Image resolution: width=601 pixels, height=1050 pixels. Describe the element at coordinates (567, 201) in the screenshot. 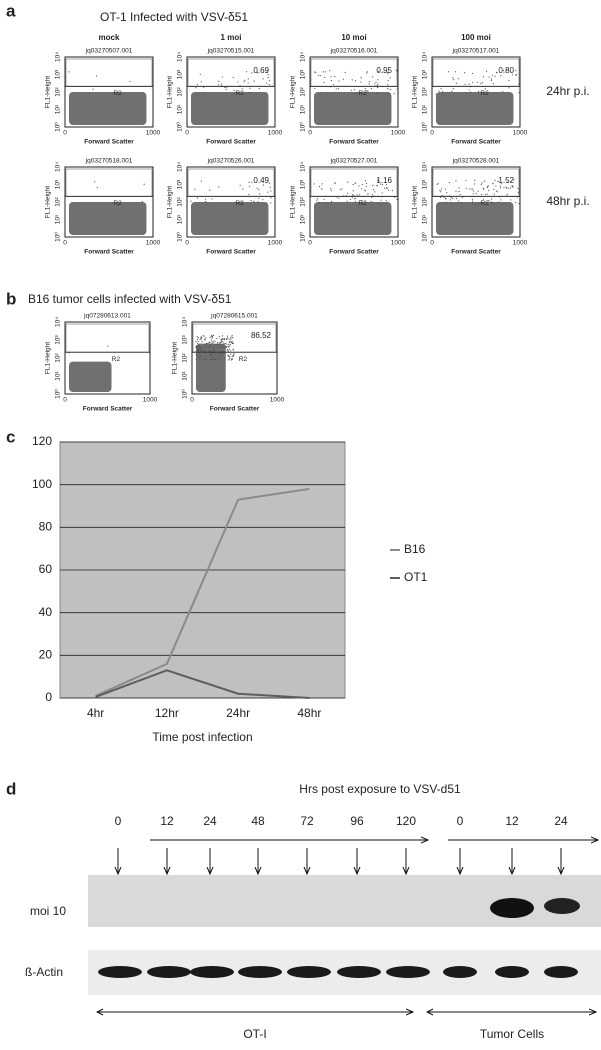

I see `row-label: 48hr p.i.` at that location.